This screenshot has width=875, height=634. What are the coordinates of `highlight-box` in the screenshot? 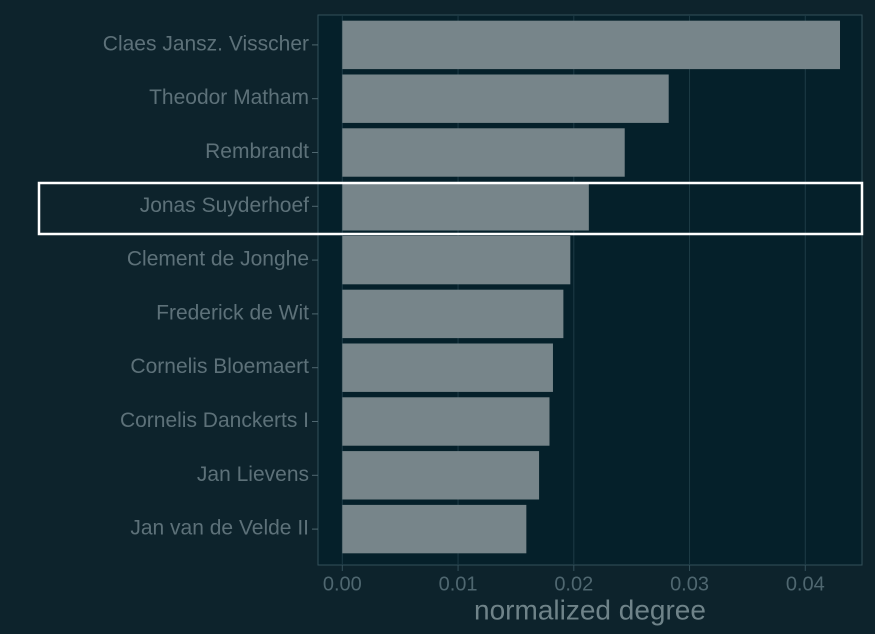 It's located at (450, 208).